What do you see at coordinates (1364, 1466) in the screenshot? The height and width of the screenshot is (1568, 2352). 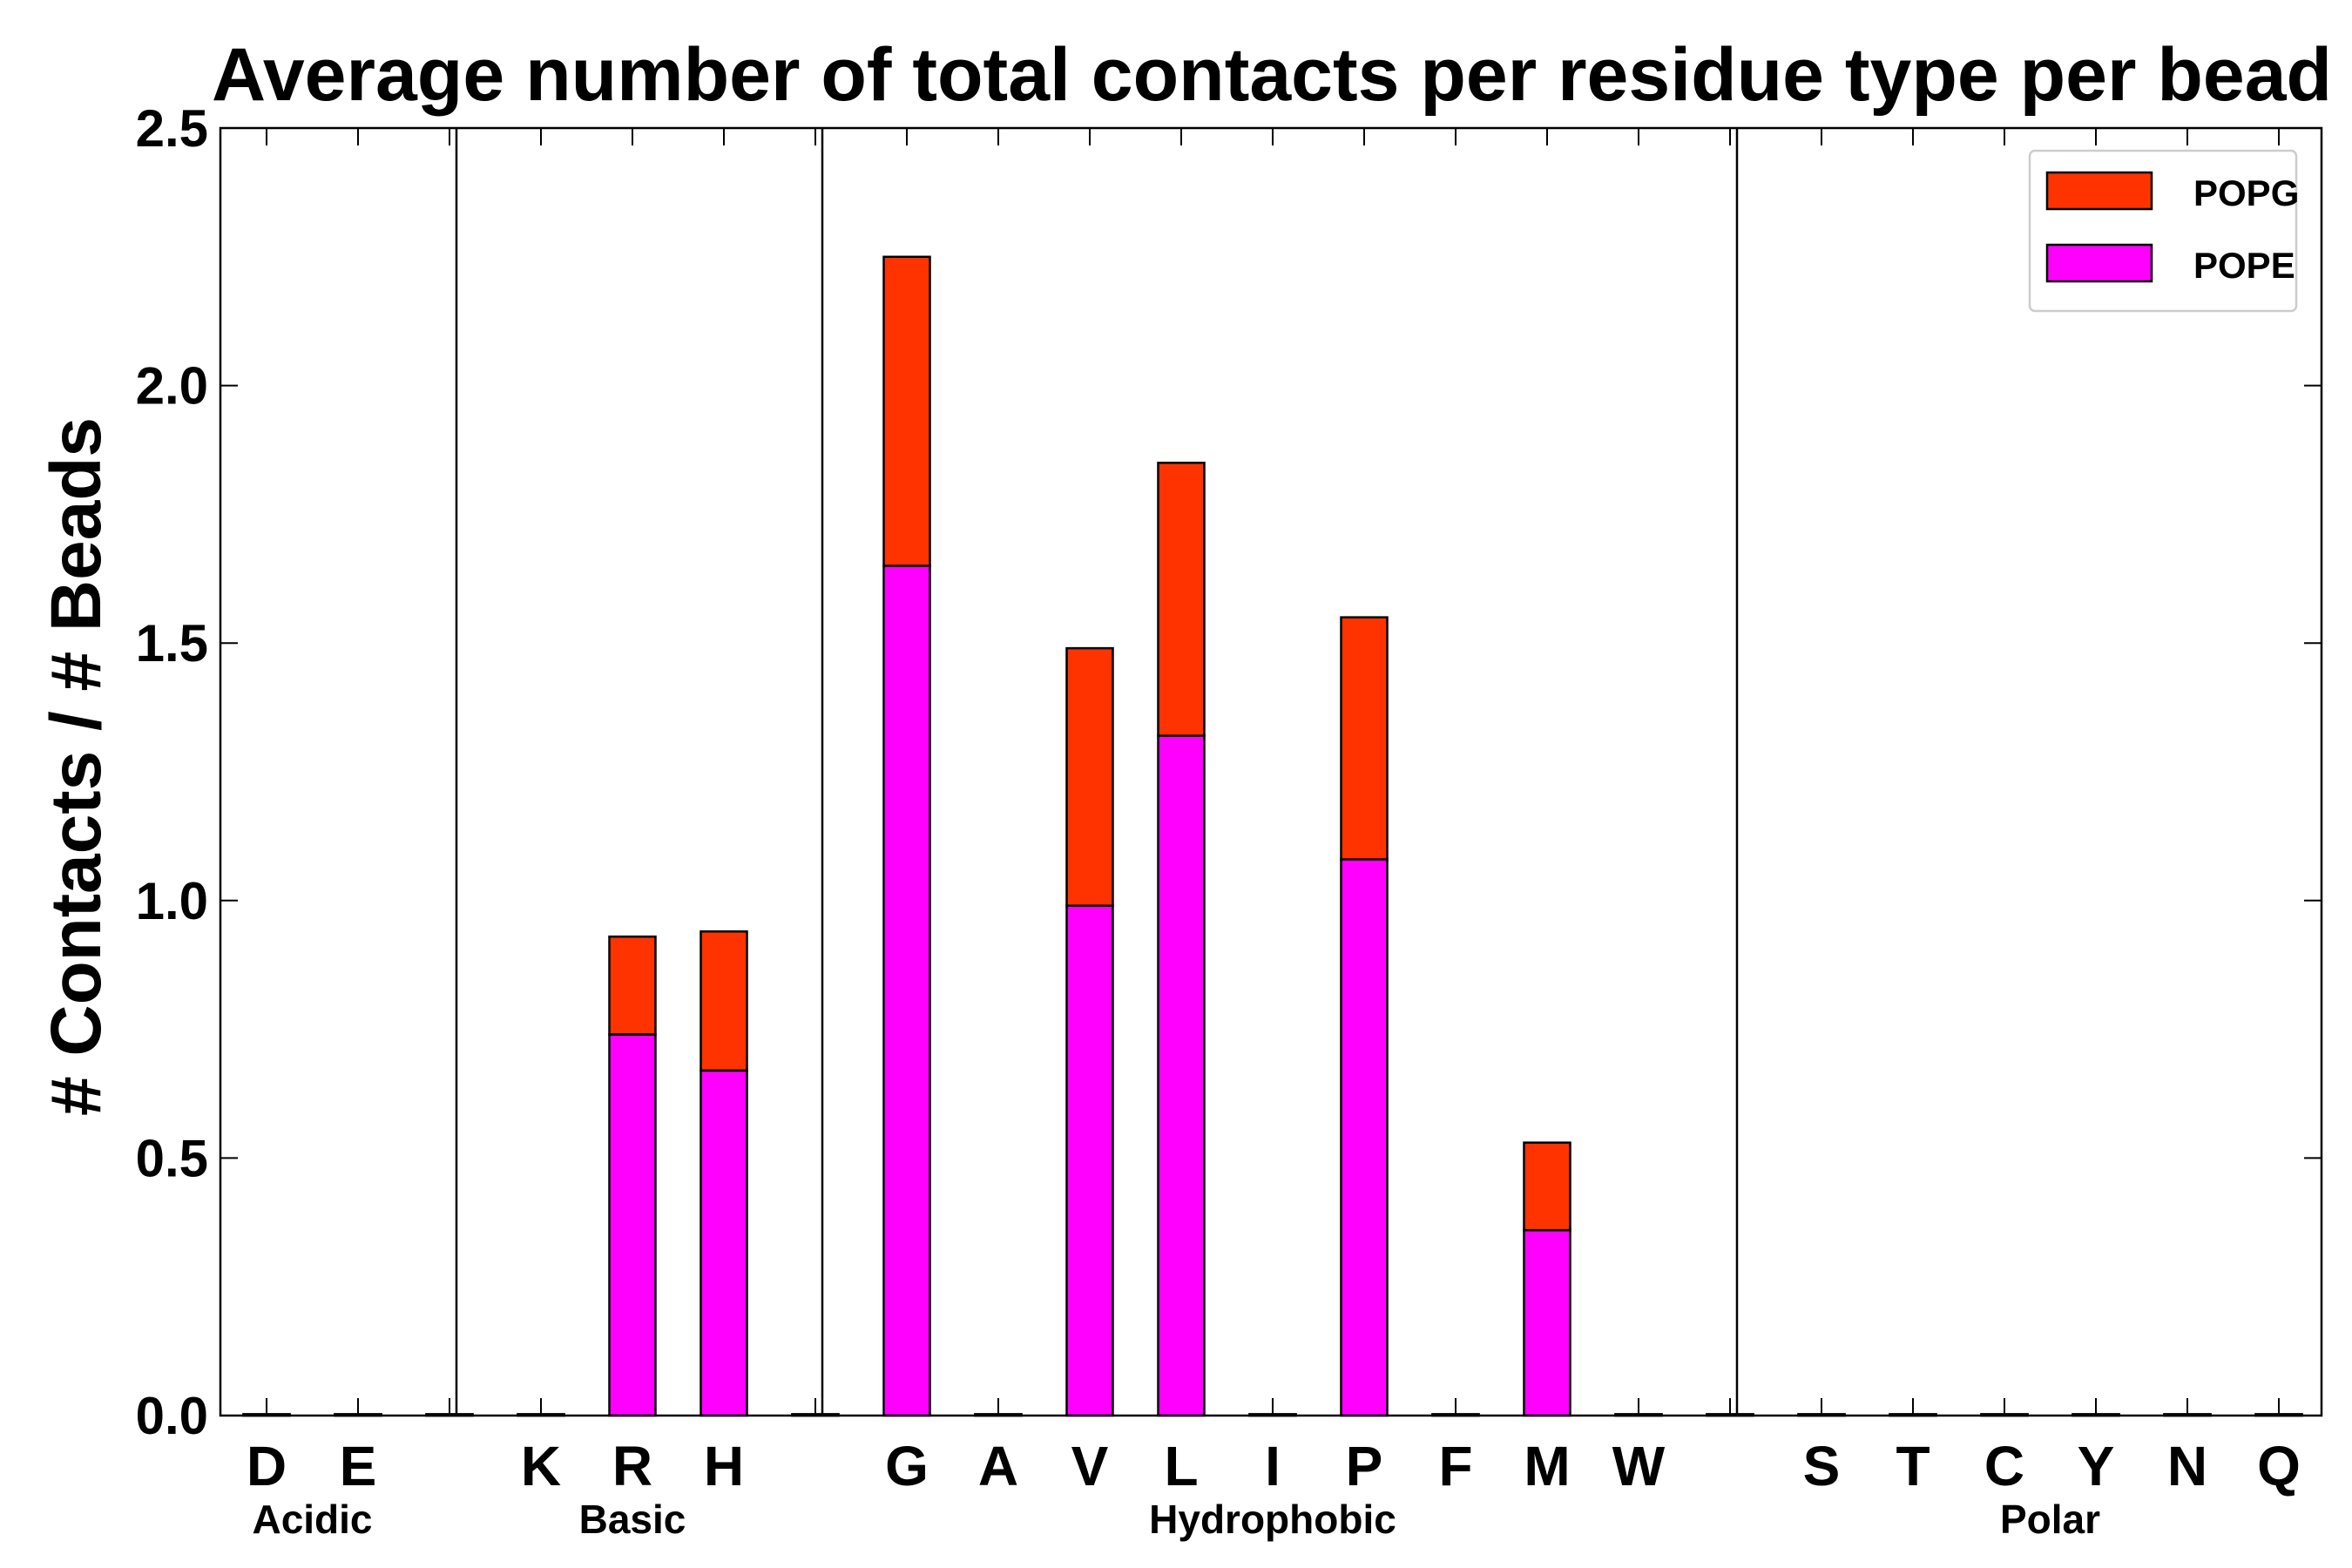 I see `x-tick-label-p: P` at bounding box center [1364, 1466].